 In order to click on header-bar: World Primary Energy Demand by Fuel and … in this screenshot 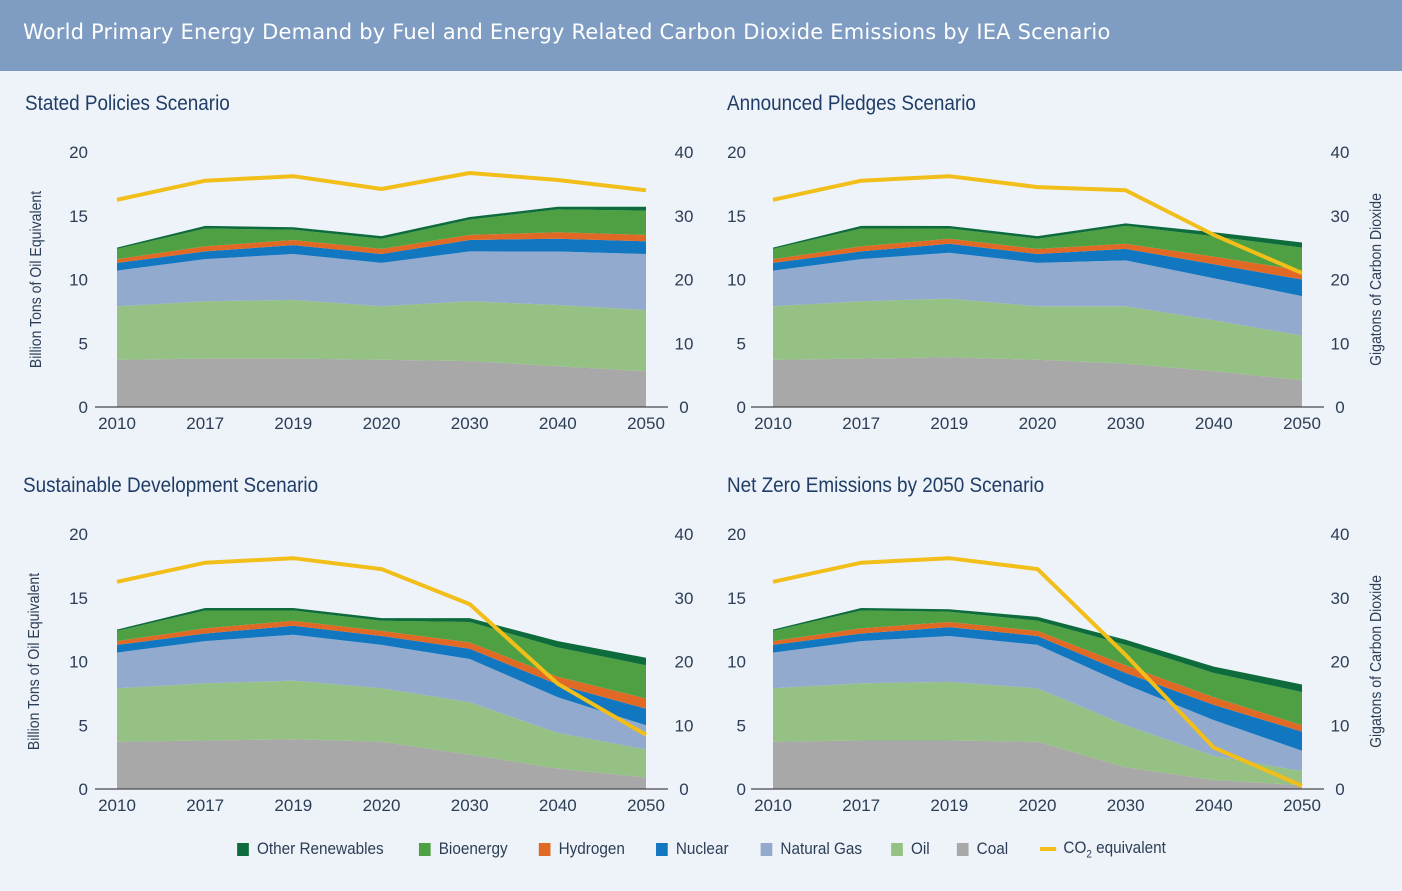, I will do `click(701, 35)`.